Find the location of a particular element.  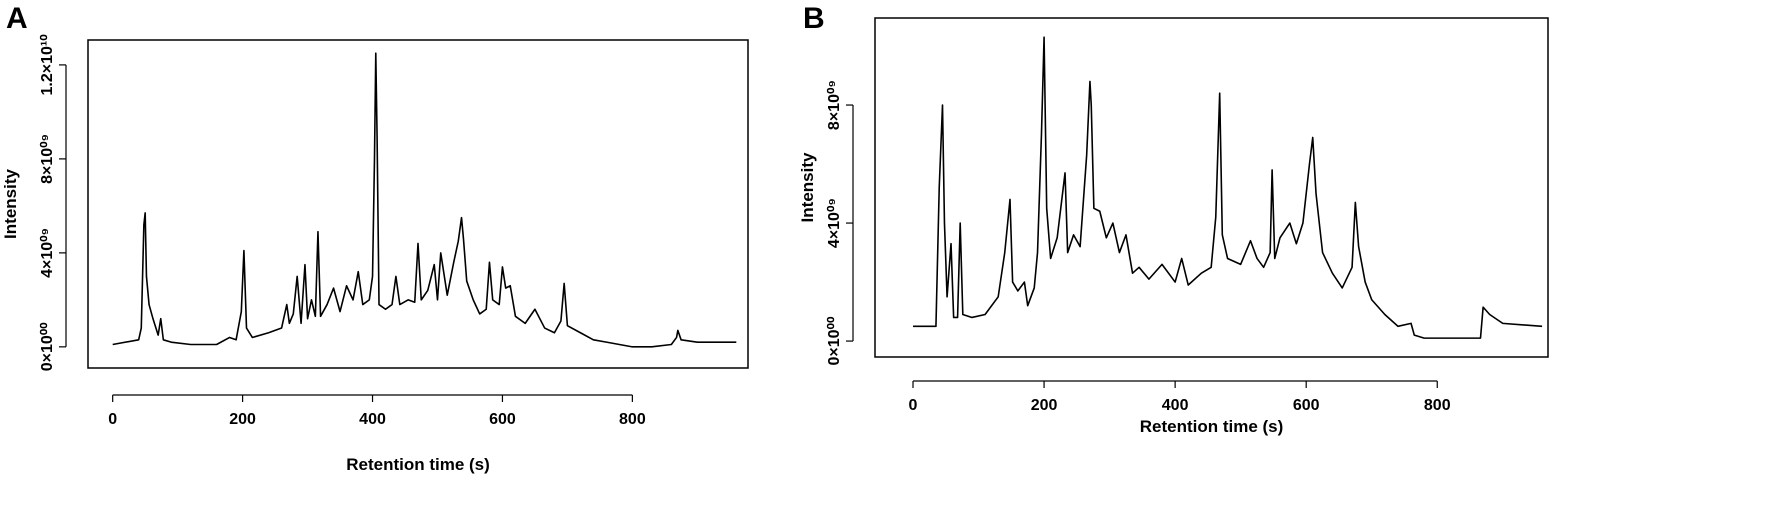

panel-label: A is located at coordinates (17, 18).